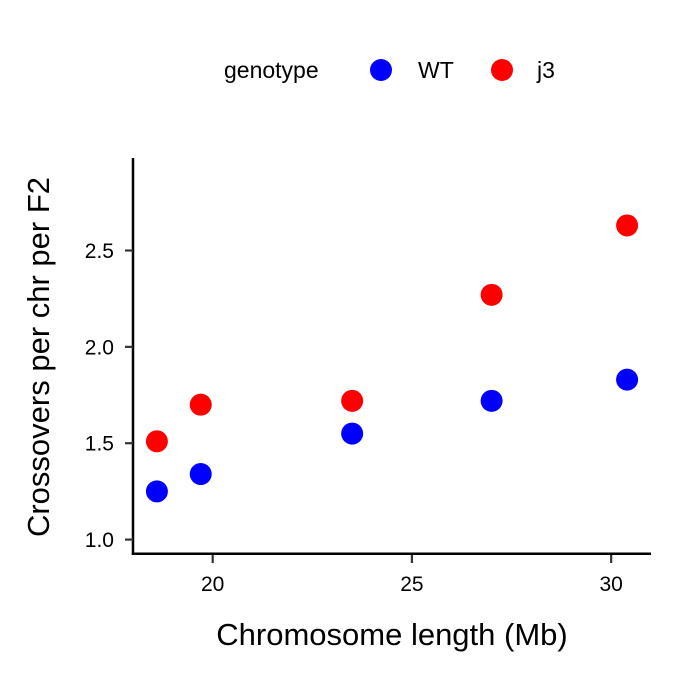  What do you see at coordinates (391, 634) in the screenshot?
I see `x-axis-title: Chromosome length (Mb)` at bounding box center [391, 634].